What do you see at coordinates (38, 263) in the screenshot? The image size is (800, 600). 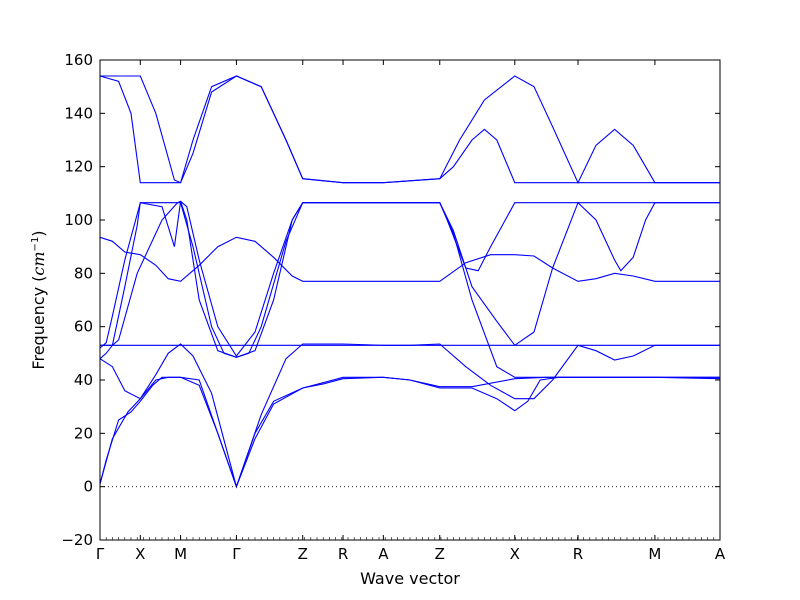 I see `y-axis-label-unit: cm` at bounding box center [38, 263].